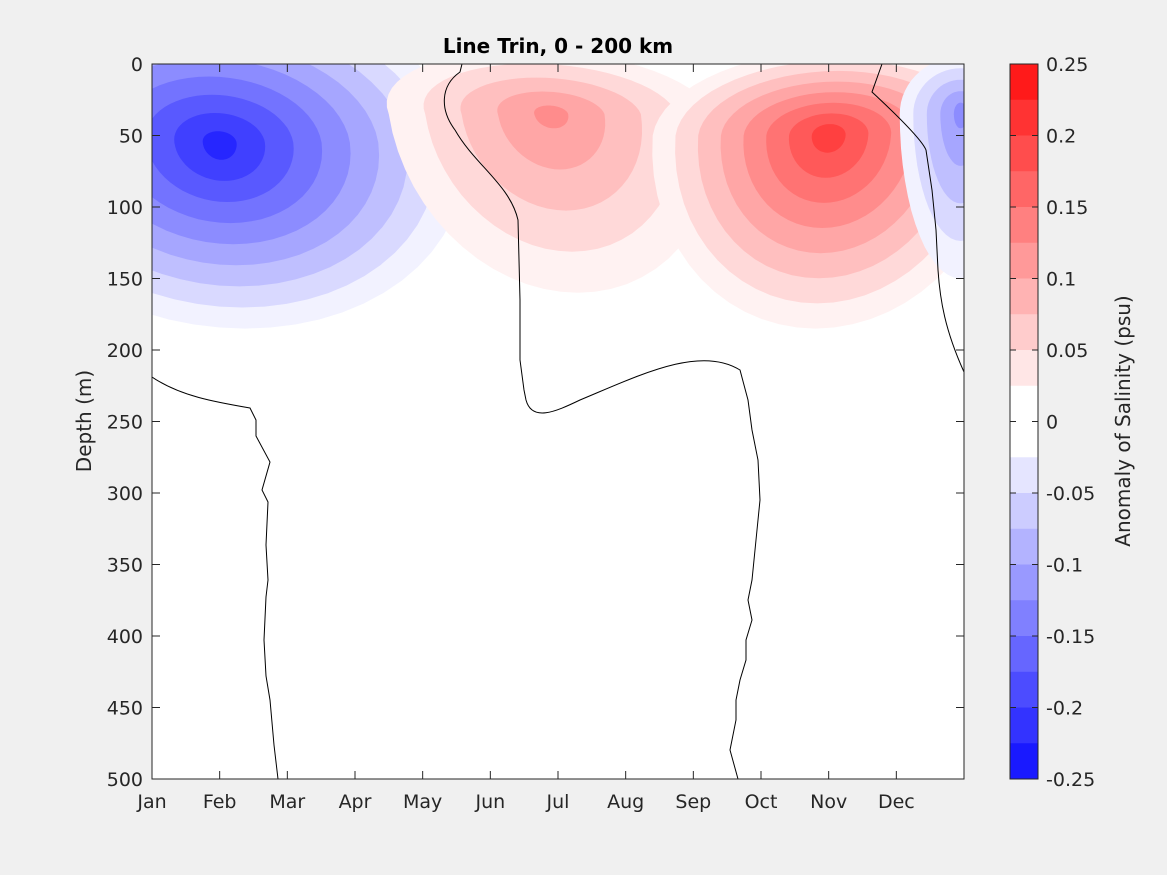  I want to click on colorbar-tick-label: -0.1, so click(1064, 566).